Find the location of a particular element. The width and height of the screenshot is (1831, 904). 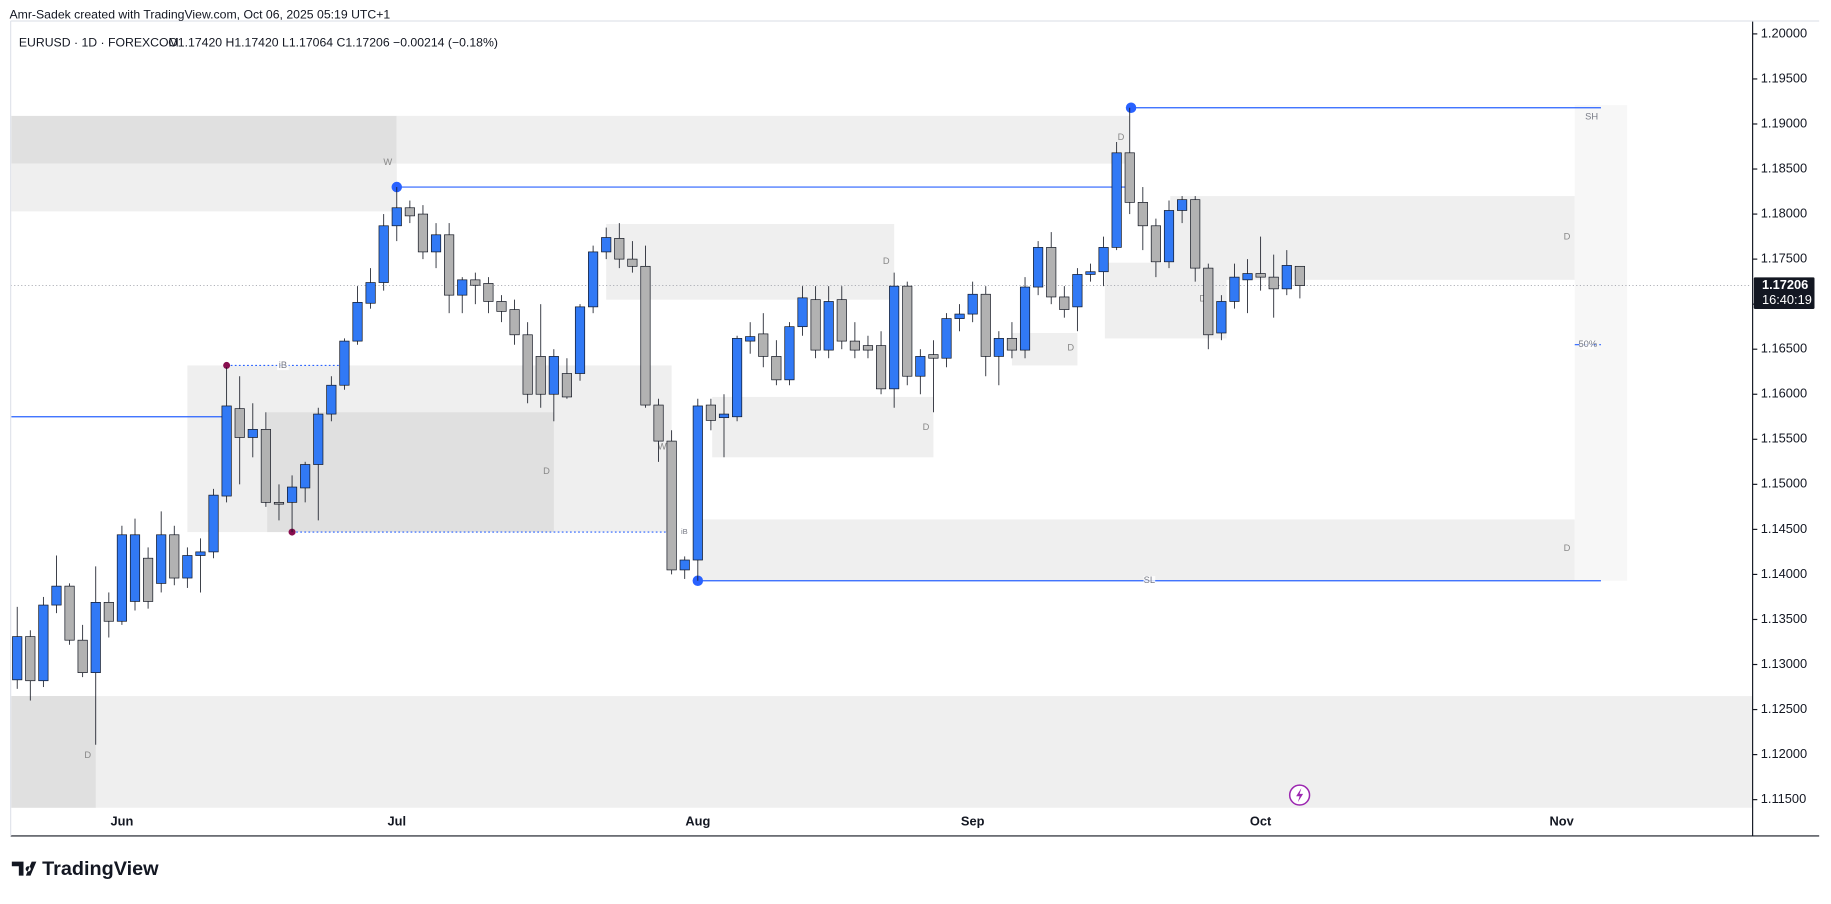

annotation: W is located at coordinates (387, 162).